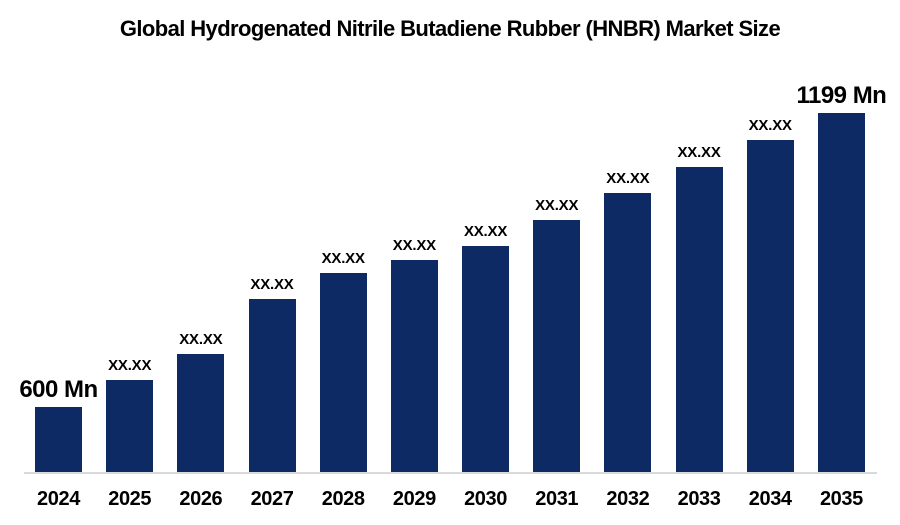 This screenshot has width=900, height=525. Describe the element at coordinates (841, 95) in the screenshot. I see `bar-value-label: 1199 Mn` at that location.